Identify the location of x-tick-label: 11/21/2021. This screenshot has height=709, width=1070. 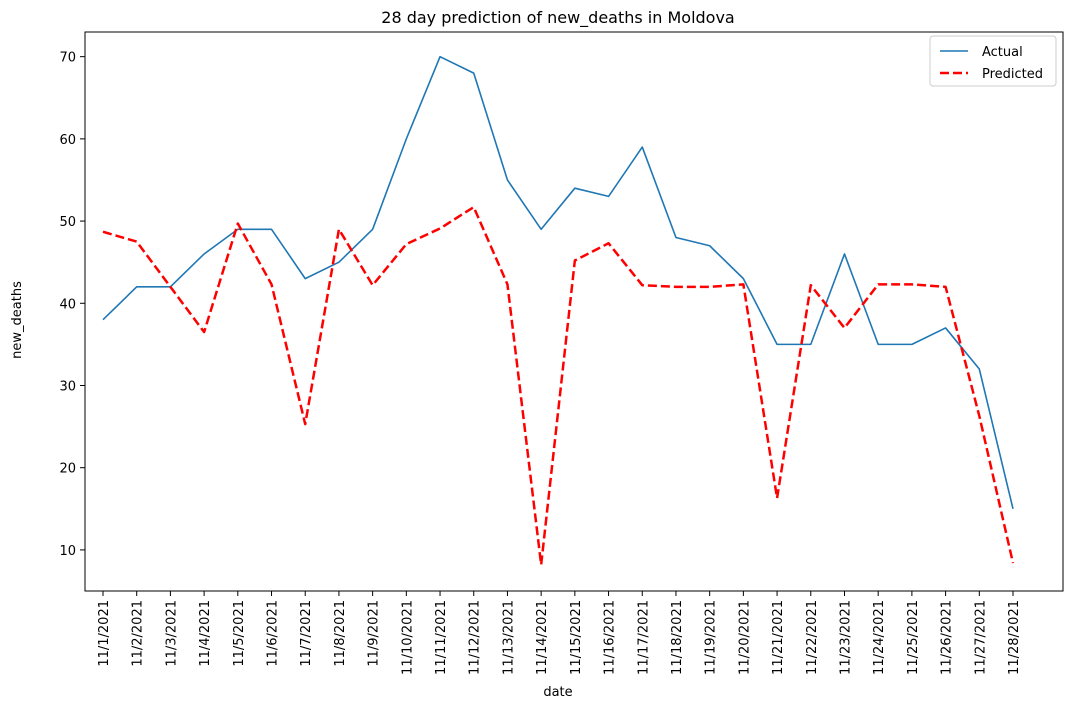
(778, 637).